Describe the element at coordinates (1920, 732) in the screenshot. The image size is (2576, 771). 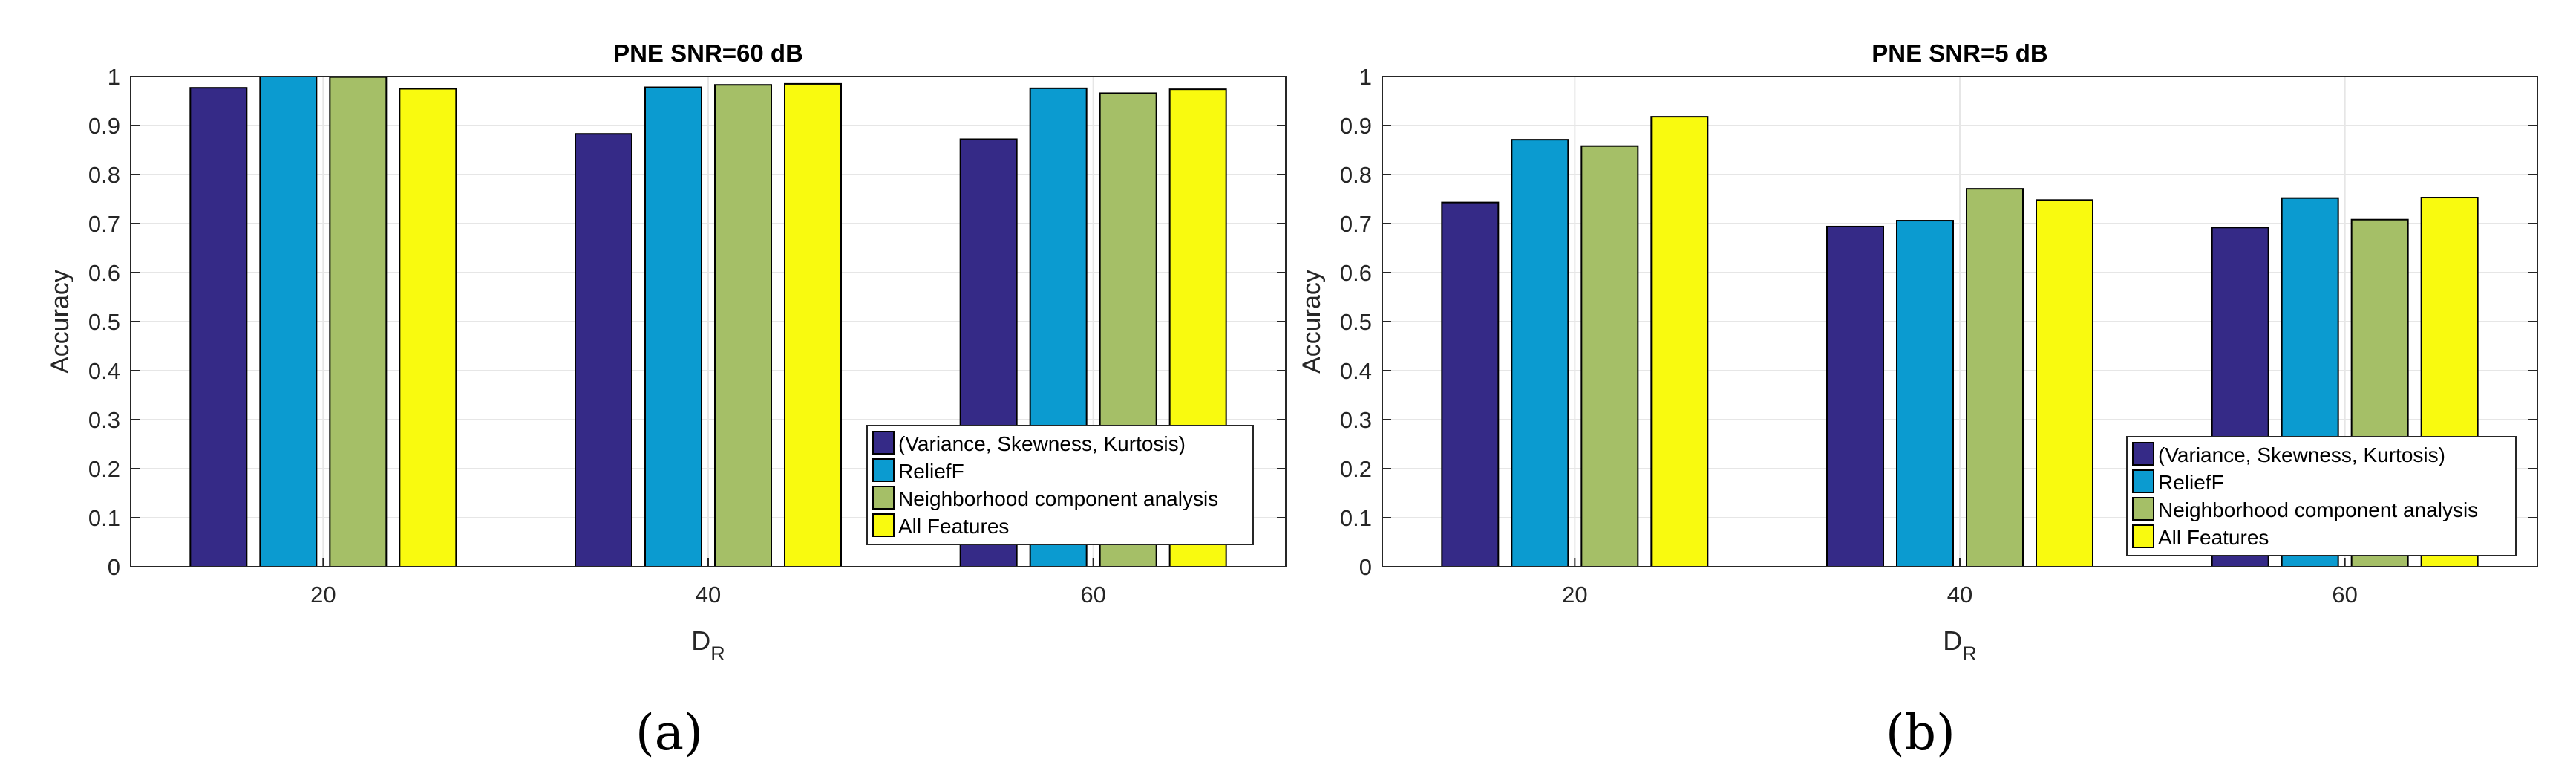
I see `panel-label-b: (b)` at that location.